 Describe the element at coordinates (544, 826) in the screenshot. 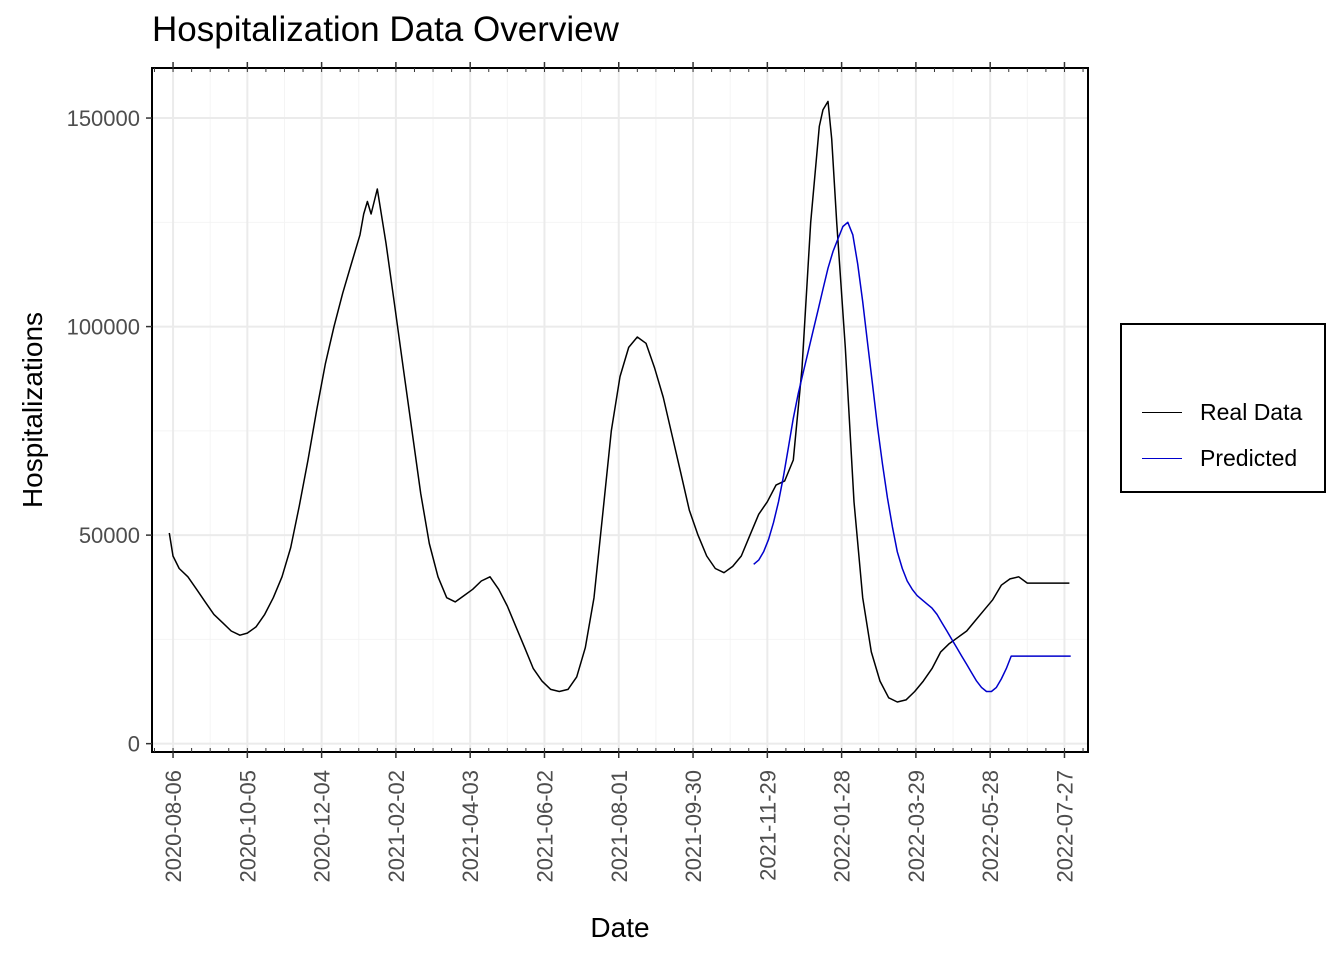

I see `x-tick-label: 2021-06-02` at that location.